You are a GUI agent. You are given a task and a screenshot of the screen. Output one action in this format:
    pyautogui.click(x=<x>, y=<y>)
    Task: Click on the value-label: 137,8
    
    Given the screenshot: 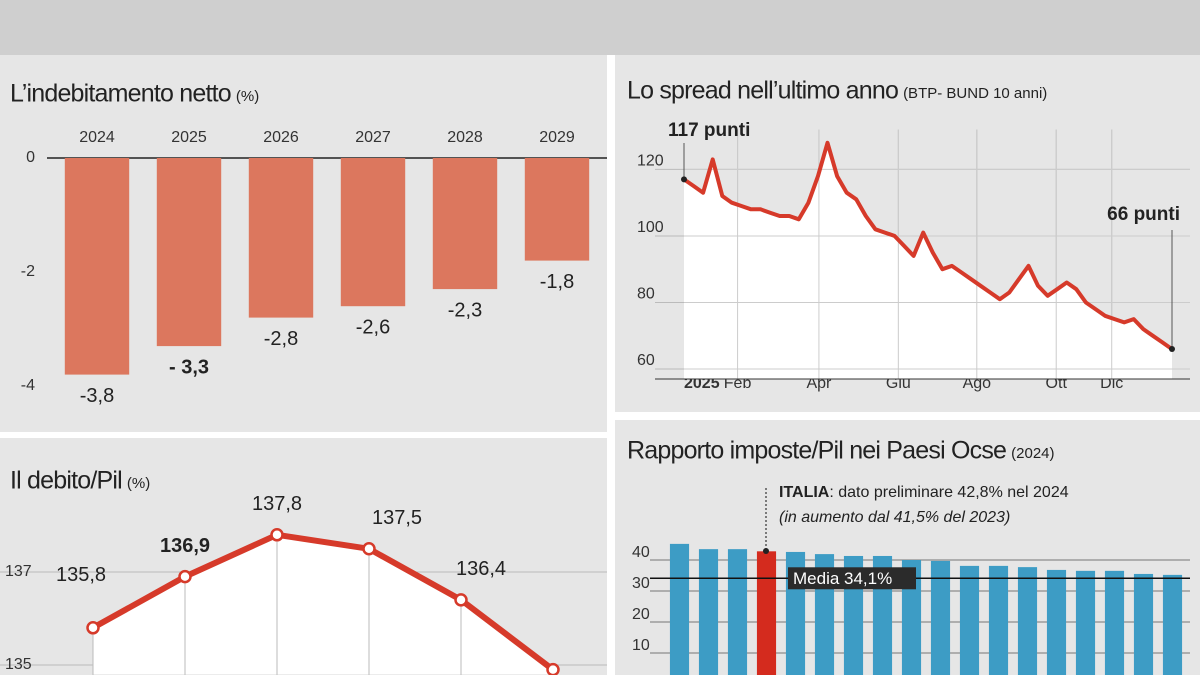 What is the action you would take?
    pyautogui.click(x=277, y=504)
    